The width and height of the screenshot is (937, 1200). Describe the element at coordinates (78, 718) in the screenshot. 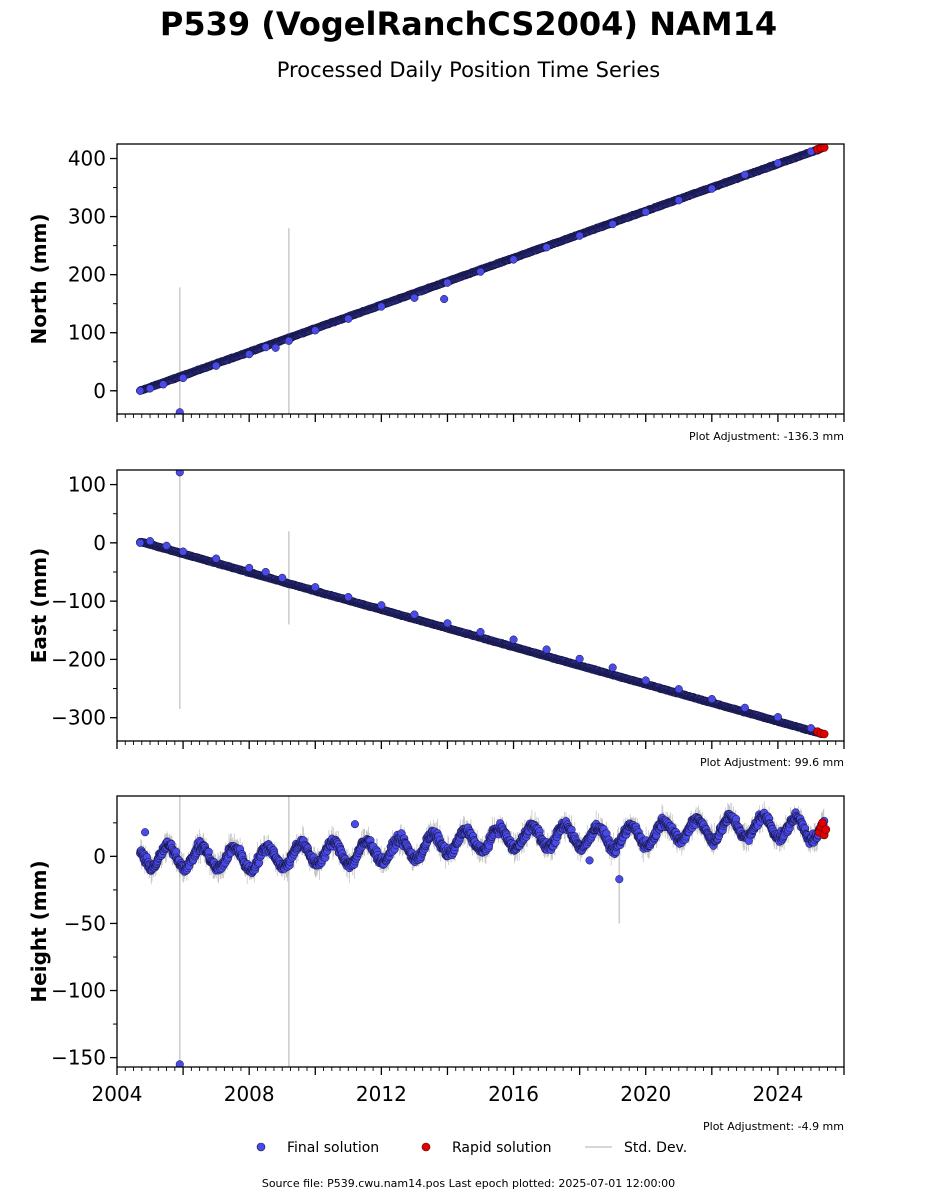

I see `y-tick-label-4: −300` at that location.